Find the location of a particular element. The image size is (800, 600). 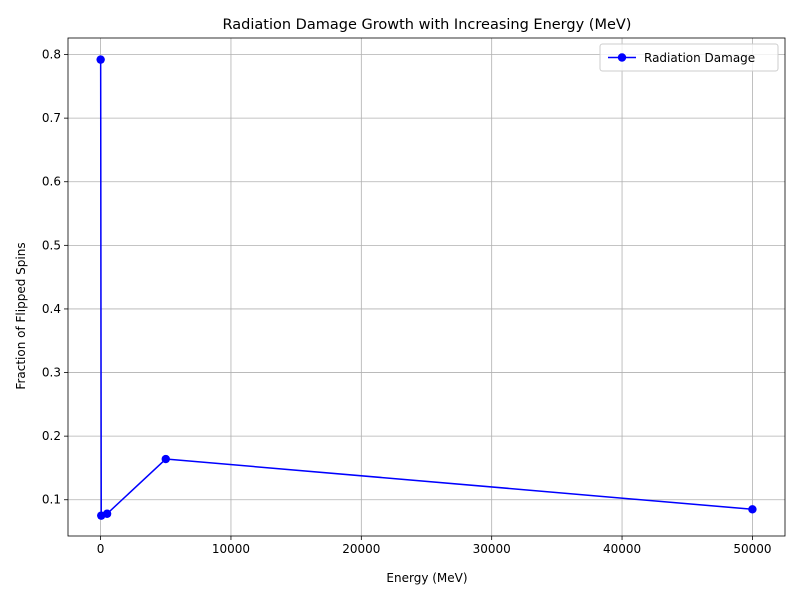

x-tick-label: 10000 is located at coordinates (231, 549).